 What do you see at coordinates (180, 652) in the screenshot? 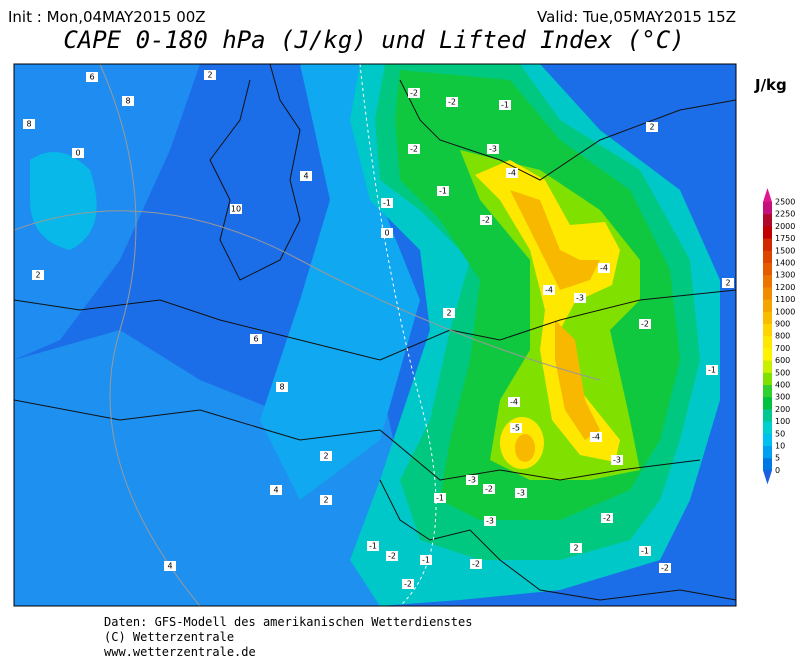
I see `footer-url: www.wetterzentrale.de` at bounding box center [180, 652].